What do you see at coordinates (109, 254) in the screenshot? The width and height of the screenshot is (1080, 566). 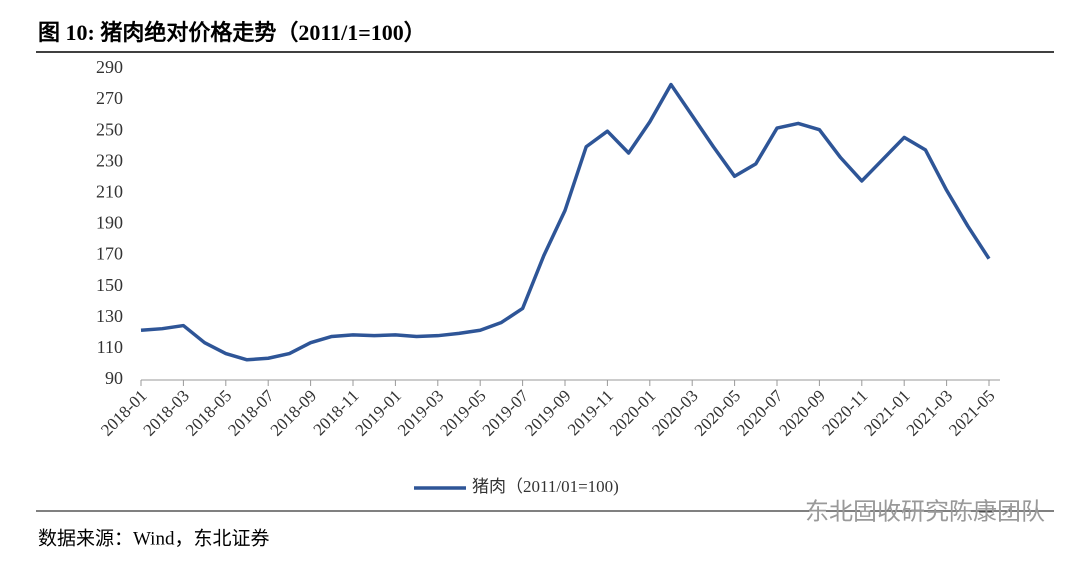 I see `y-tick-label: 170` at bounding box center [109, 254].